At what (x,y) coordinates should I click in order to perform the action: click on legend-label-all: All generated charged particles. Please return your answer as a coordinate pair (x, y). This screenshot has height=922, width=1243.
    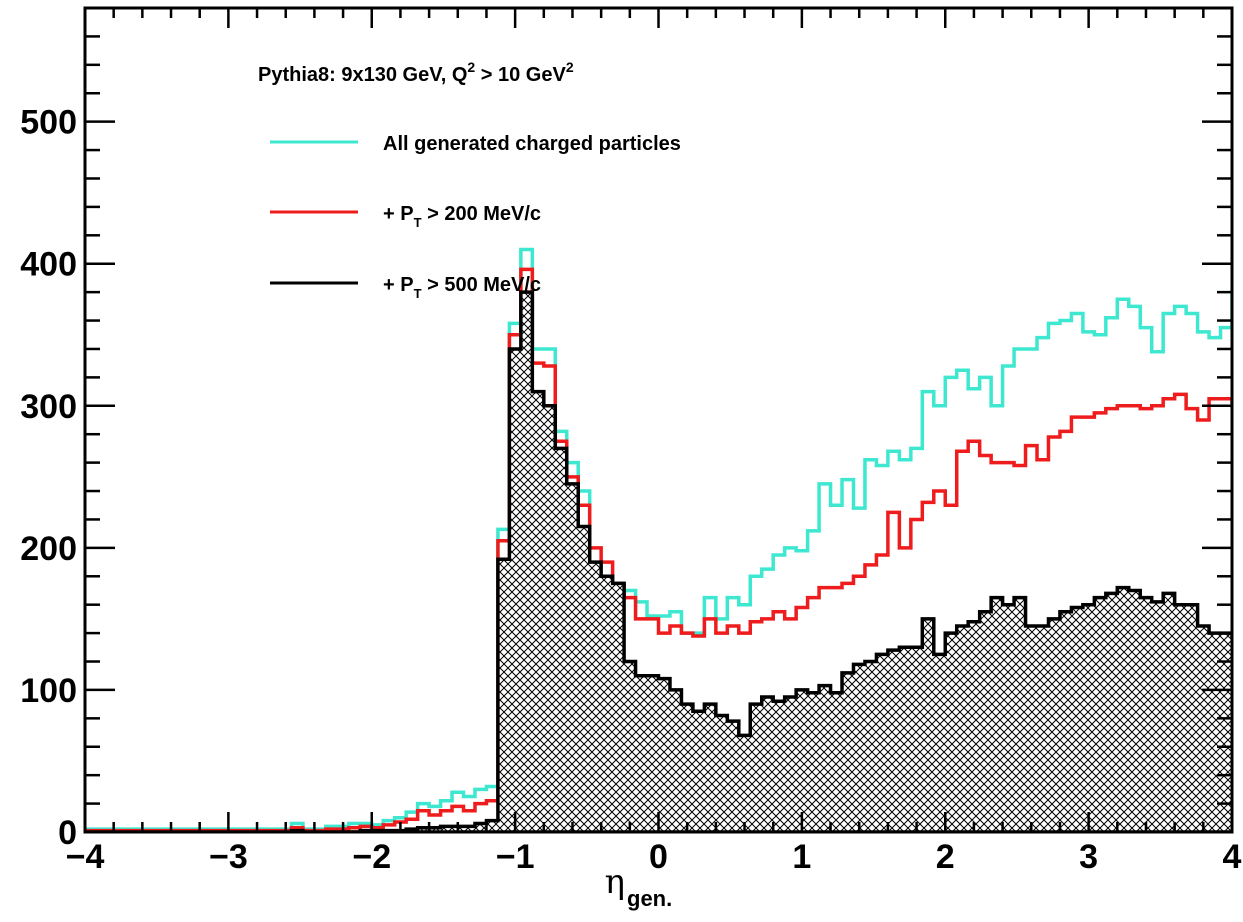
    Looking at the image, I should click on (532, 144).